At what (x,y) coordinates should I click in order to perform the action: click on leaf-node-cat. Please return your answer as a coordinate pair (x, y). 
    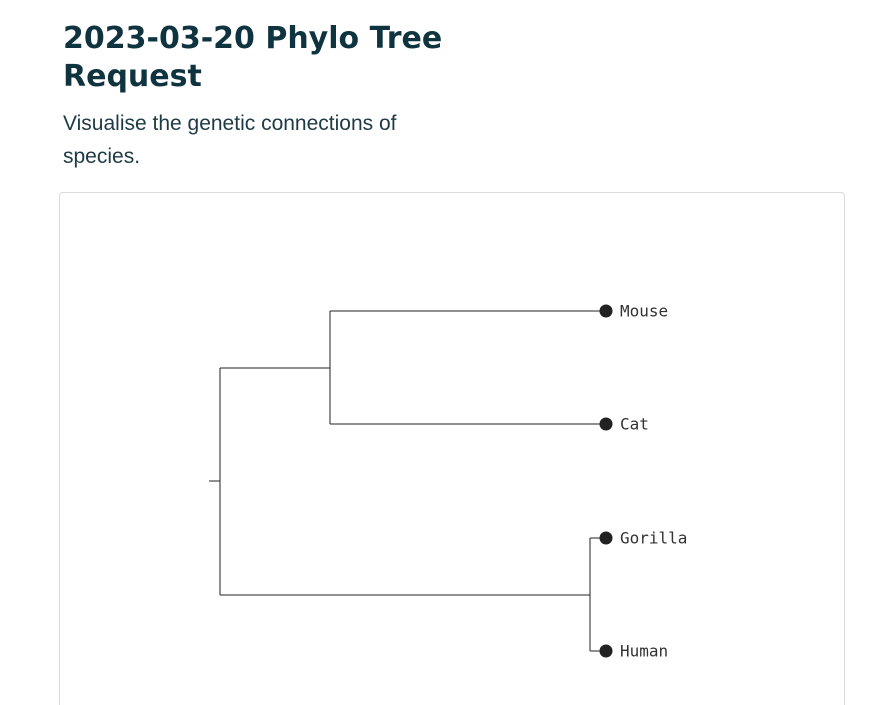
    Looking at the image, I should click on (606, 424).